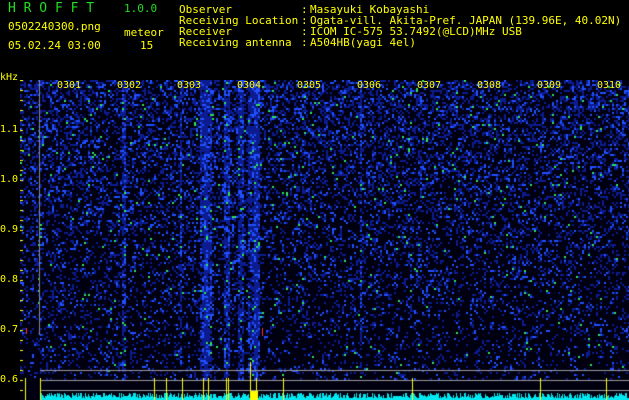  What do you see at coordinates (489, 85) in the screenshot?
I see `minute-label: 0308` at bounding box center [489, 85].